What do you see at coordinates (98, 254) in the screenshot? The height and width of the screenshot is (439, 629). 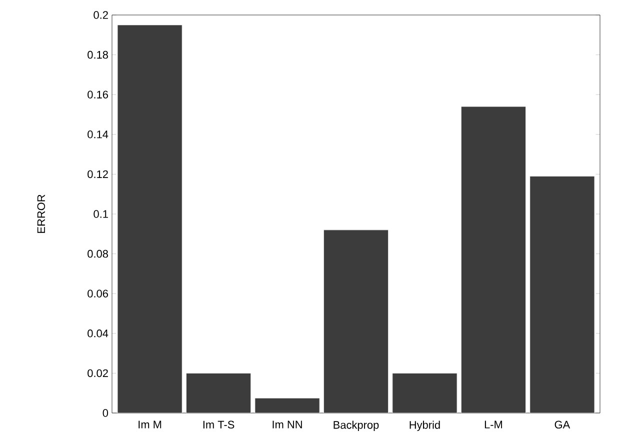 I see `y-tick-label: 0.08` at bounding box center [98, 254].